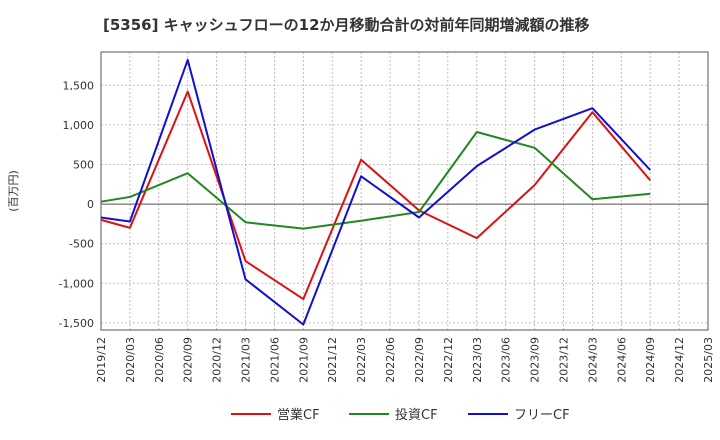 The image size is (720, 440). I want to click on x-tick-label: 2022/03, so click(361, 360).